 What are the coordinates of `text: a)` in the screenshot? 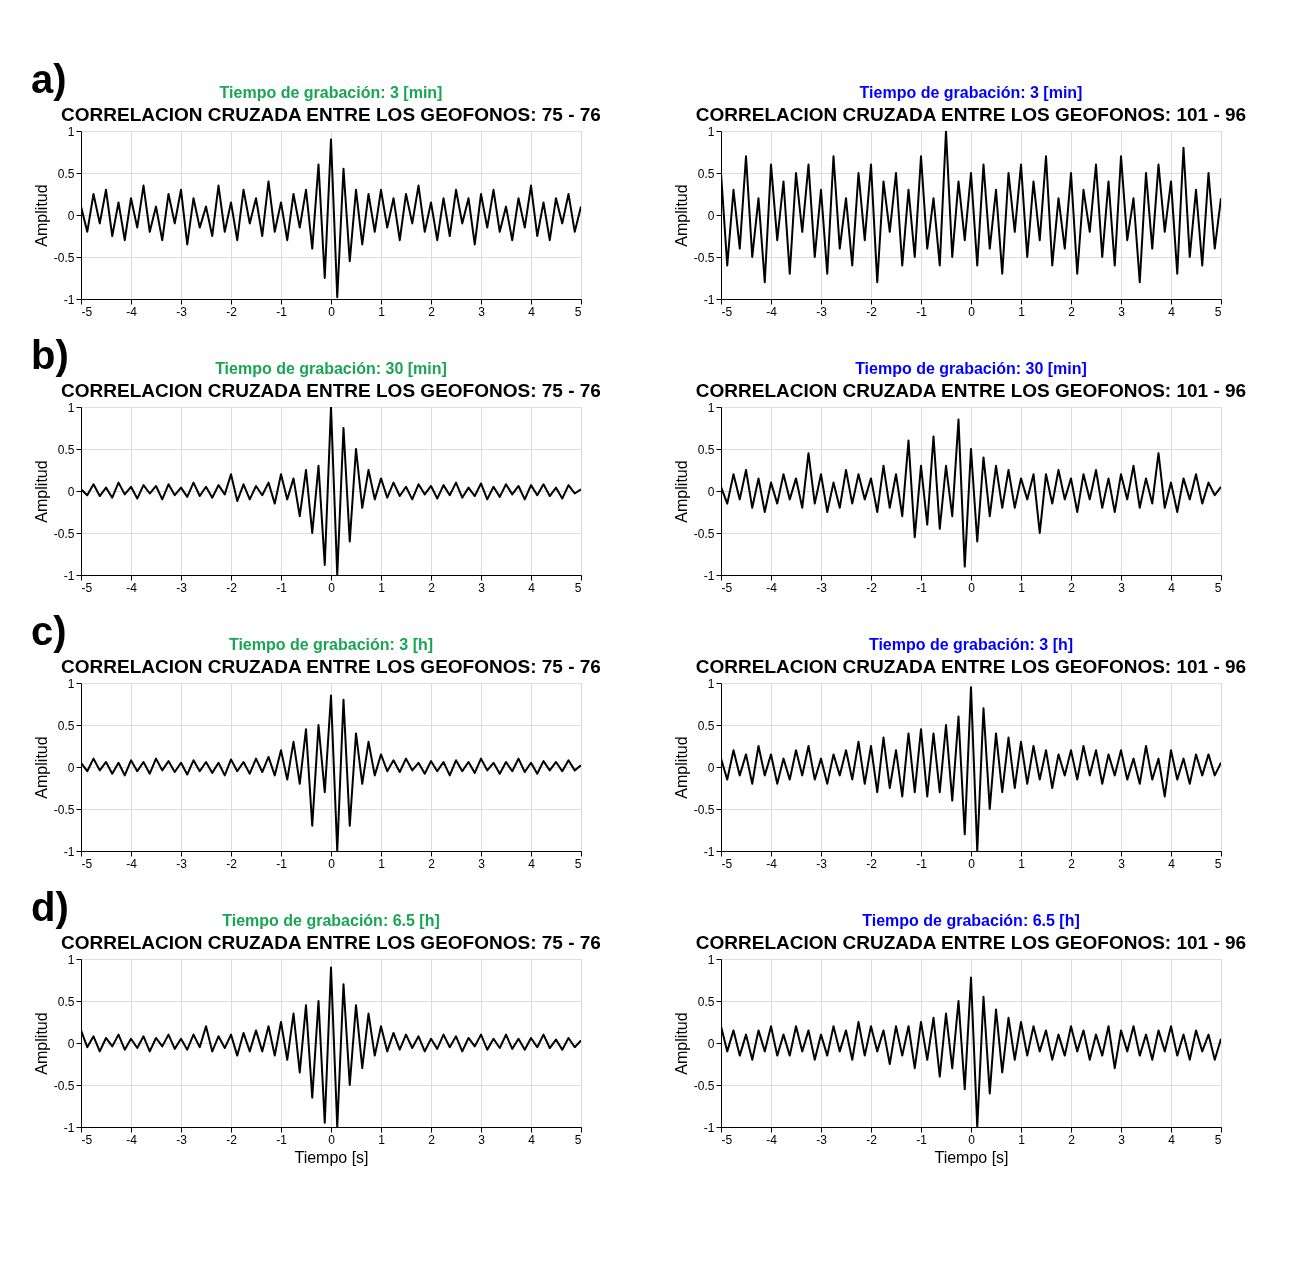 It's located at (49, 79).